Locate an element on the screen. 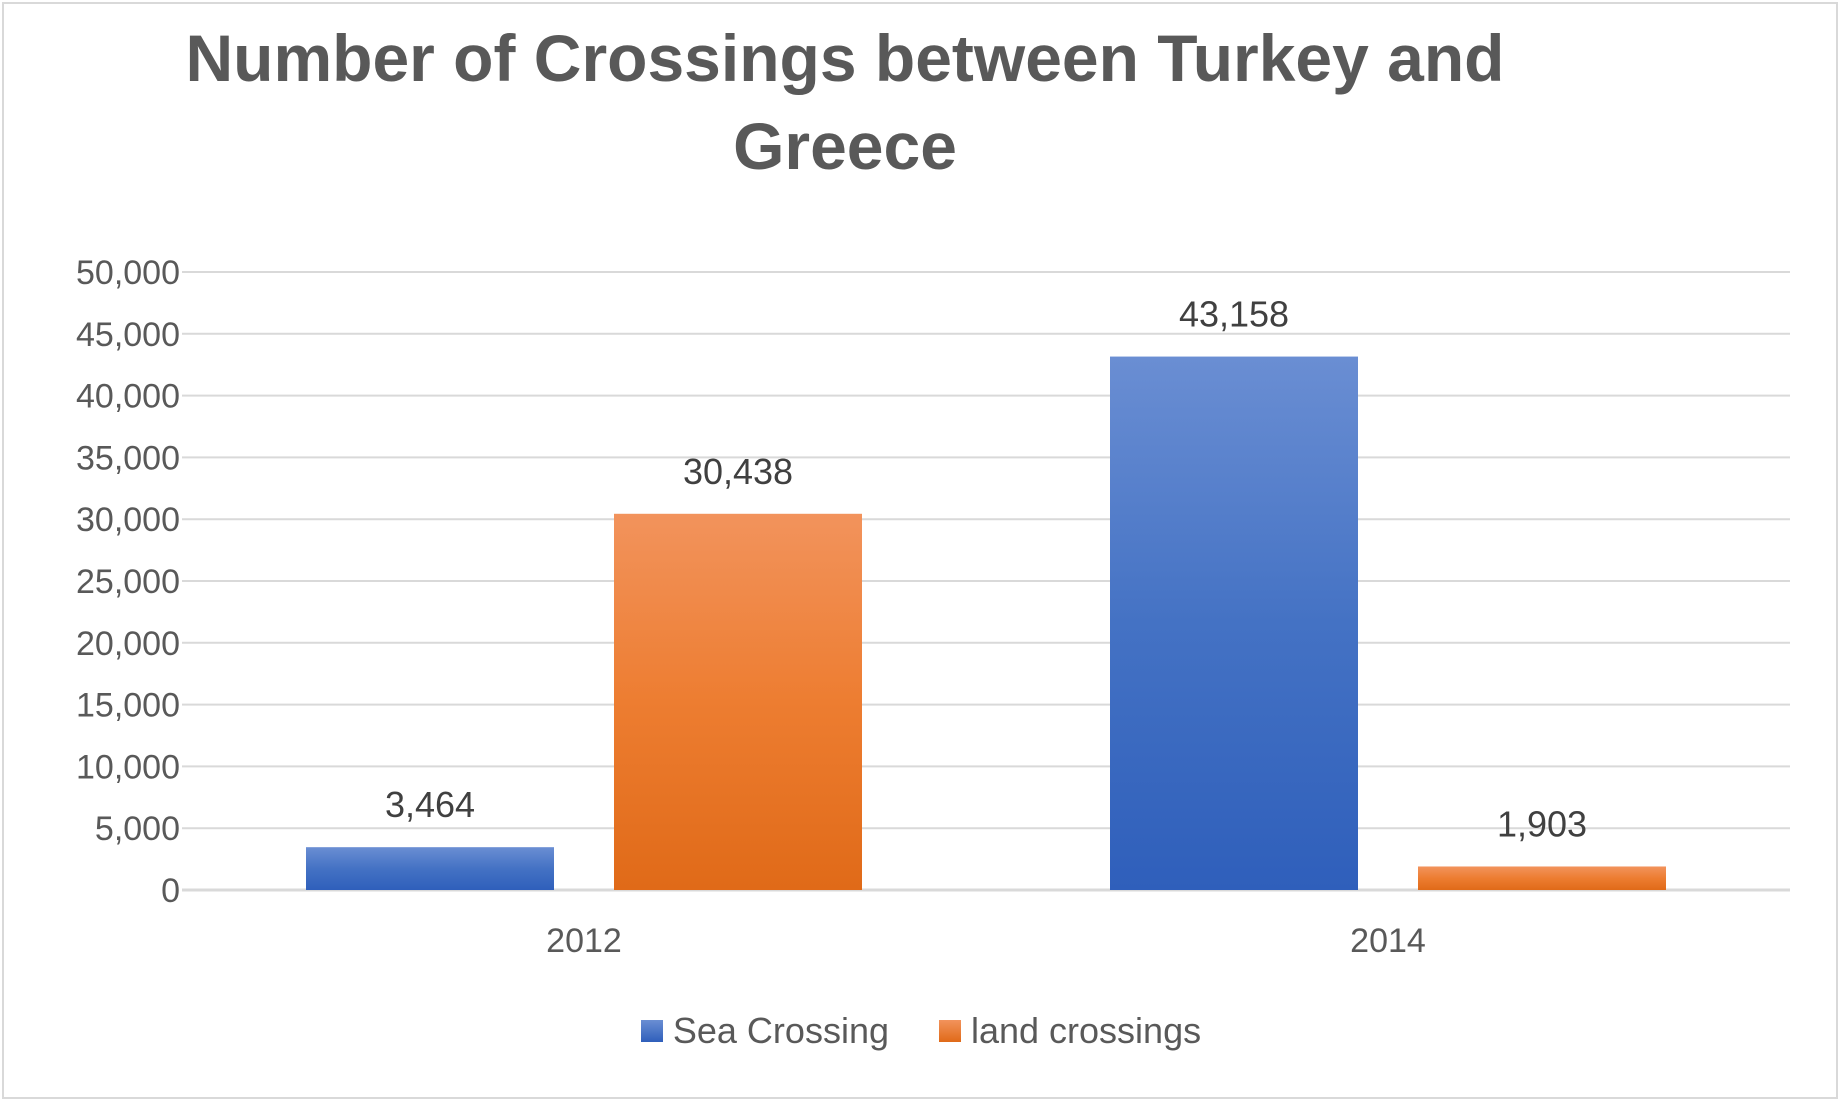 This screenshot has width=1842, height=1103. legend-swatch-sea-crossing is located at coordinates (651, 1031).